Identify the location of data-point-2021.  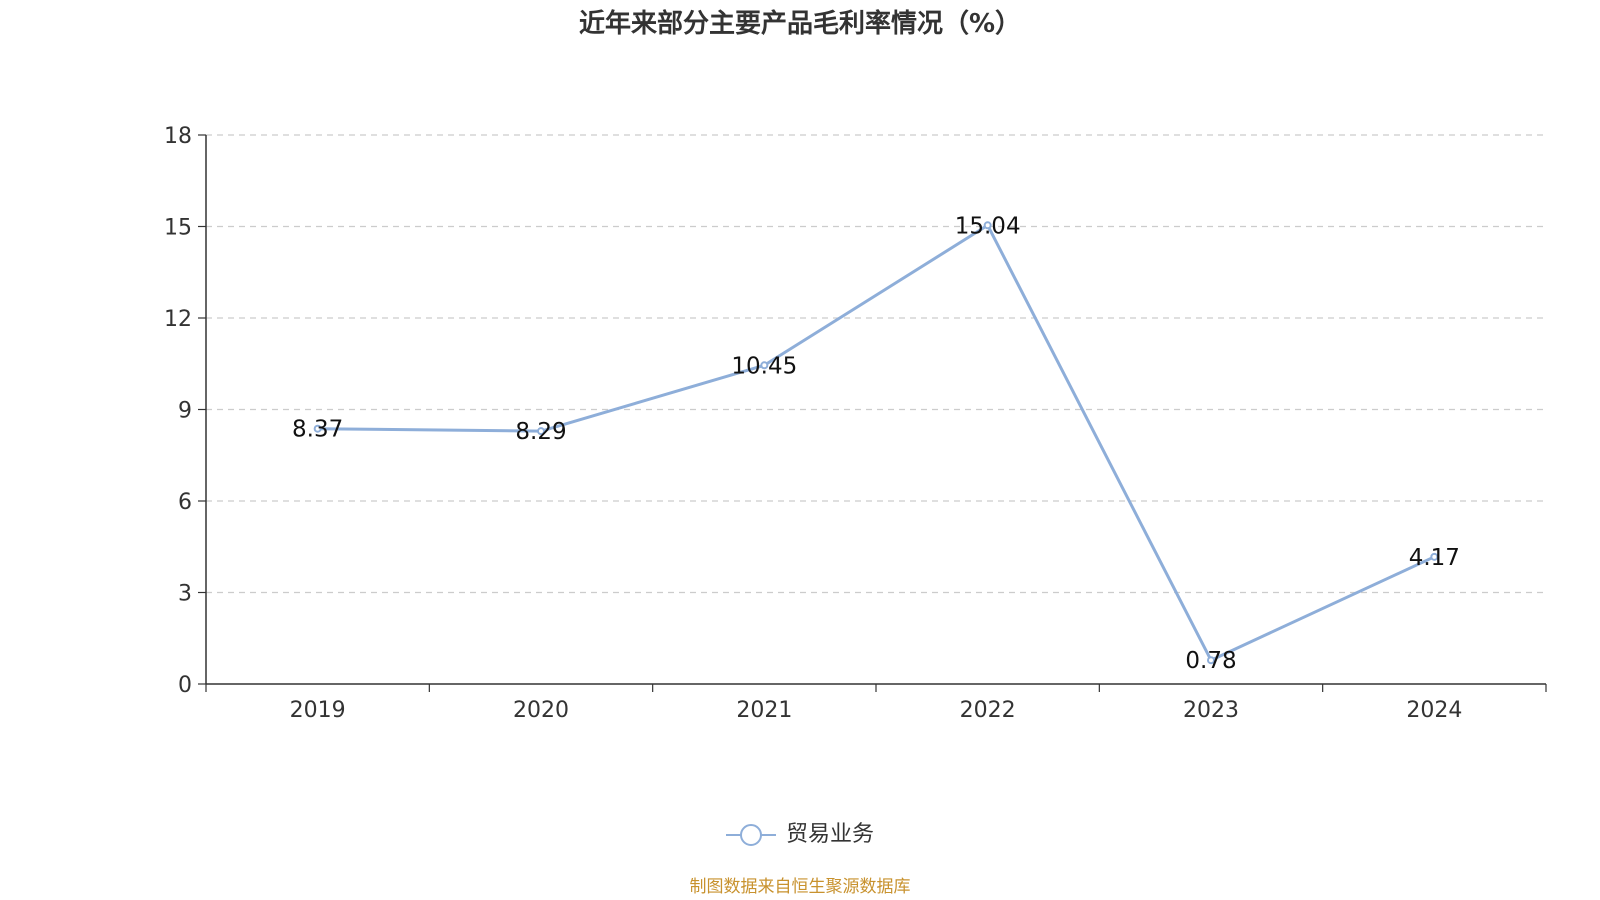
(764, 365).